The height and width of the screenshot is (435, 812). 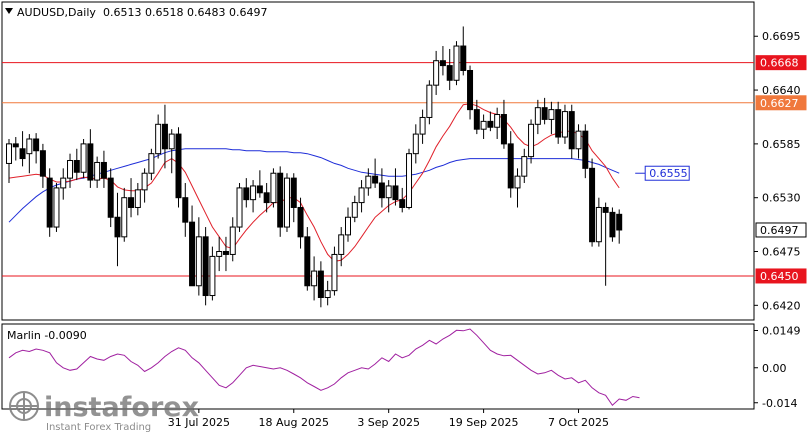 What do you see at coordinates (781, 198) in the screenshot?
I see `y-tick-label: 0.6530` at bounding box center [781, 198].